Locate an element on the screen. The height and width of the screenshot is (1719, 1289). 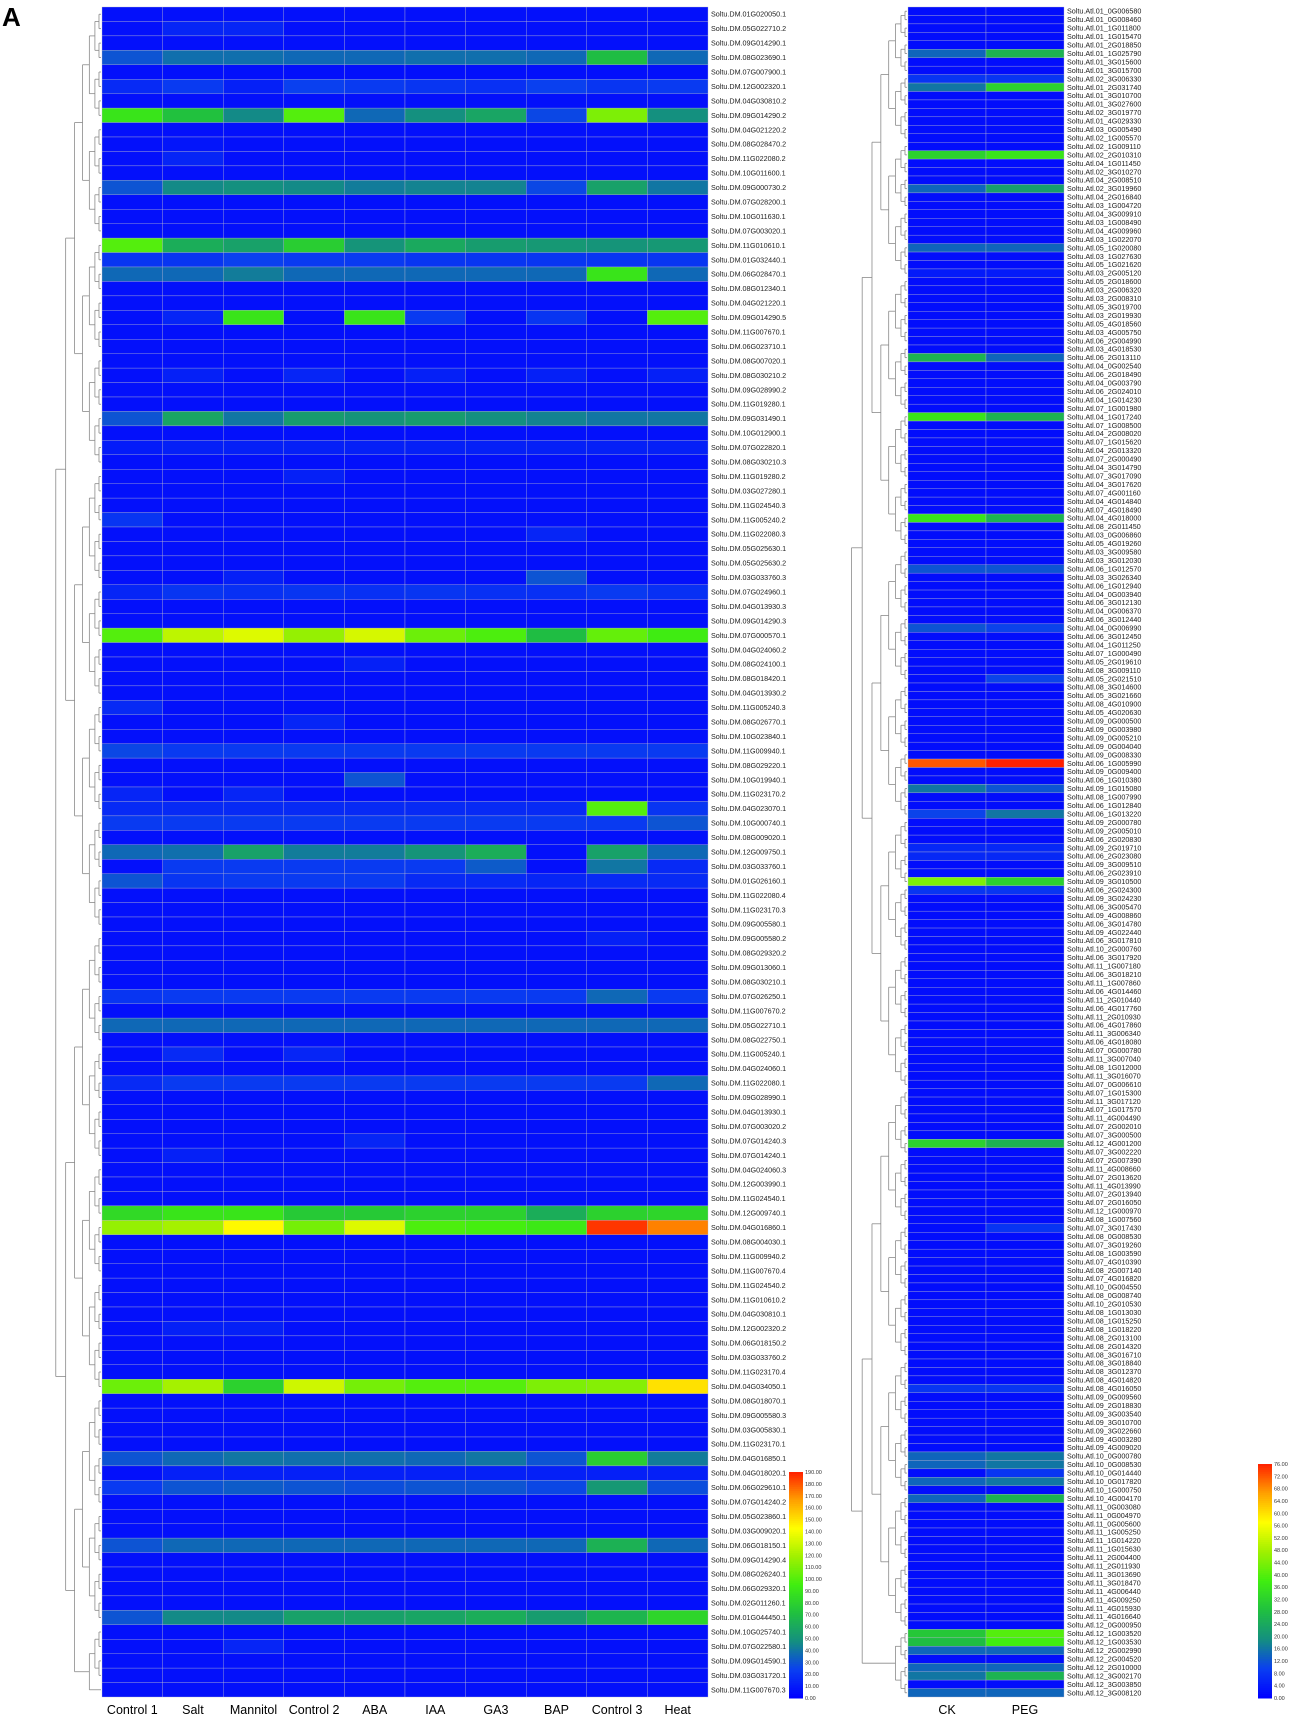
row-label: Soltu.Atl.02_3G019770 is located at coordinates (1104, 112).